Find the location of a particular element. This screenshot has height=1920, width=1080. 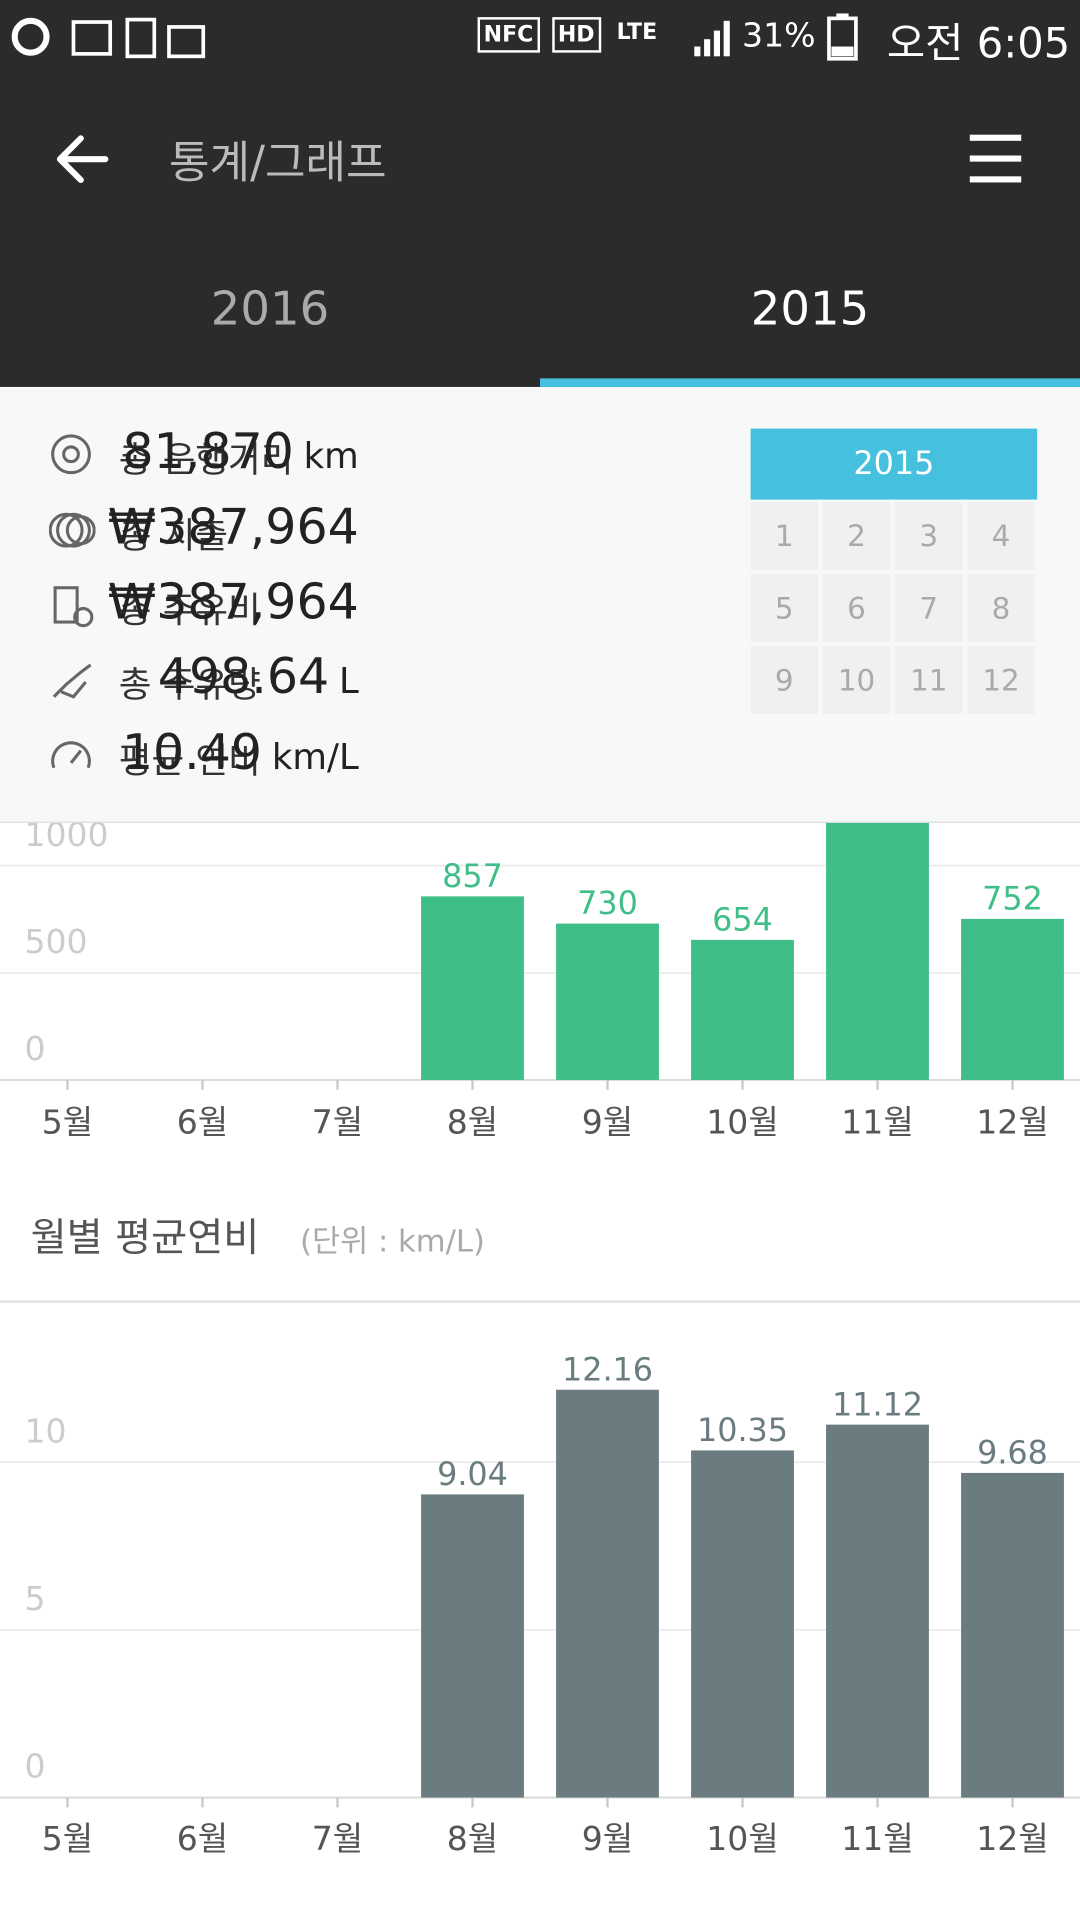

y-tick-label: 5 is located at coordinates (34, 1598).